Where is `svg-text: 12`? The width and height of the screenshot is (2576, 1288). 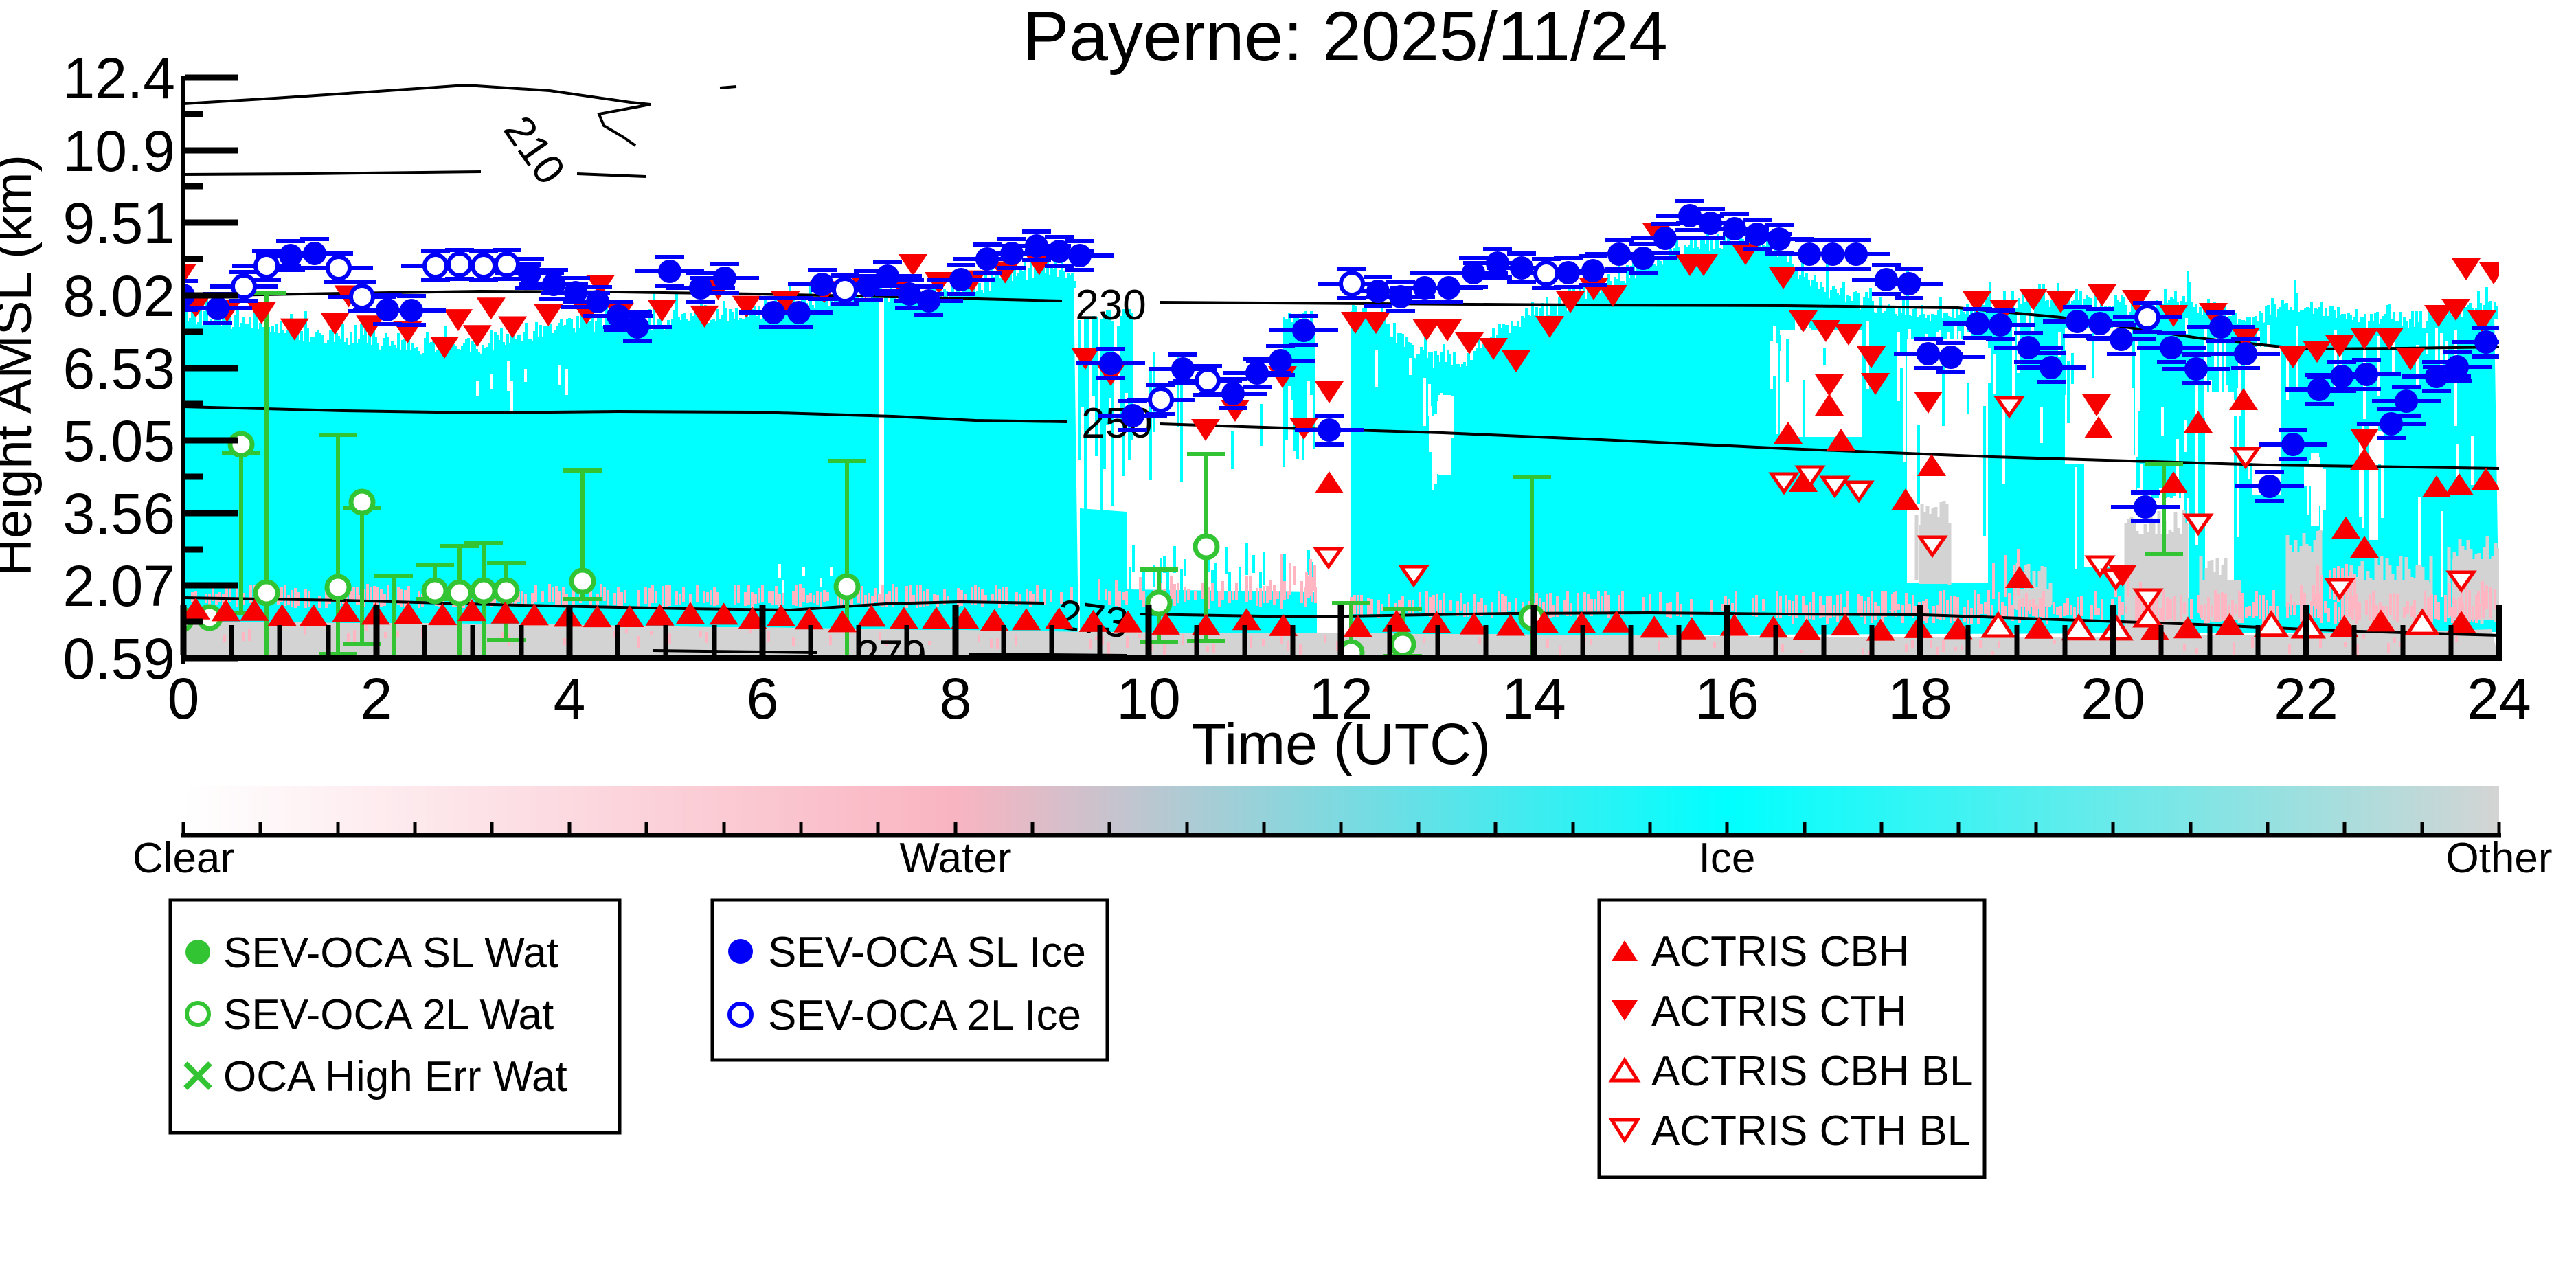 svg-text: 12 is located at coordinates (1340, 698).